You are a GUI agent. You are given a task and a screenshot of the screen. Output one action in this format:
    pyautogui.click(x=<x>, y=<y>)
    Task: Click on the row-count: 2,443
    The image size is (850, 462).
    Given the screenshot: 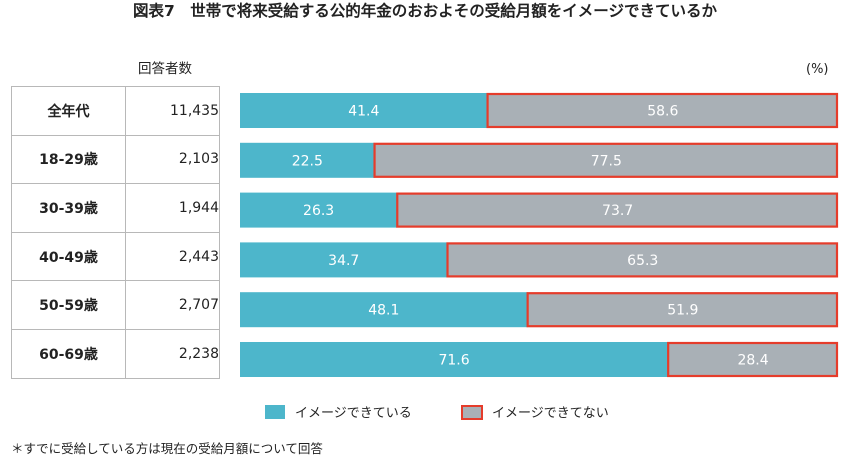 What is the action you would take?
    pyautogui.click(x=172, y=256)
    